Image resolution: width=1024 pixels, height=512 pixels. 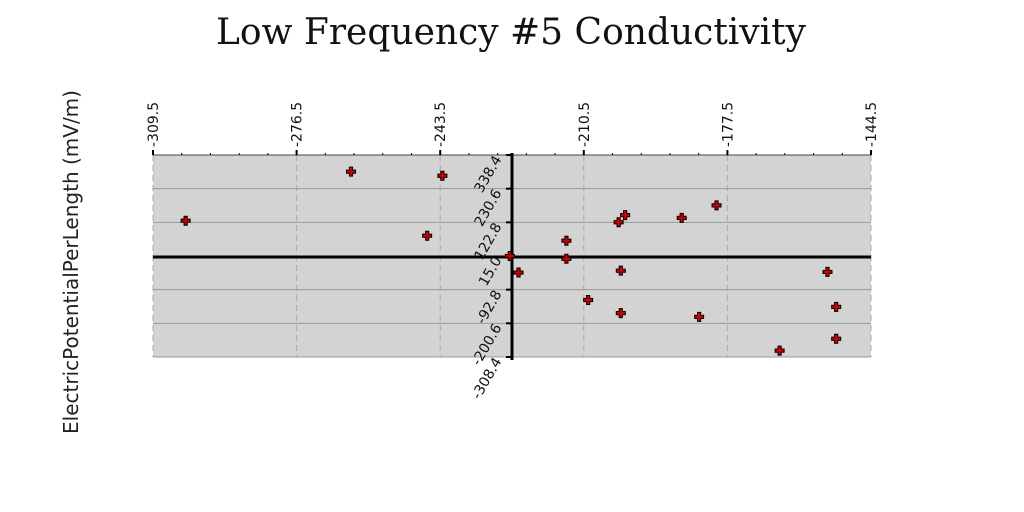 I want to click on x-tick-label: -309.5, so click(x=154, y=124).